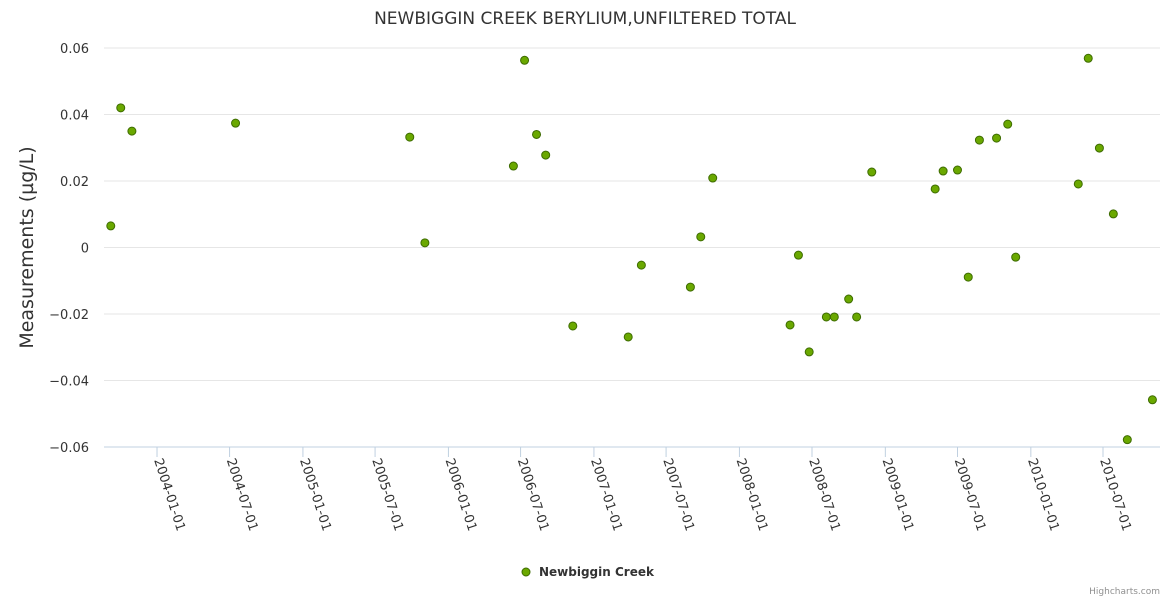 Image resolution: width=1170 pixels, height=600 pixels. What do you see at coordinates (69, 315) in the screenshot?
I see `y-tick-label: −0.02` at bounding box center [69, 315].